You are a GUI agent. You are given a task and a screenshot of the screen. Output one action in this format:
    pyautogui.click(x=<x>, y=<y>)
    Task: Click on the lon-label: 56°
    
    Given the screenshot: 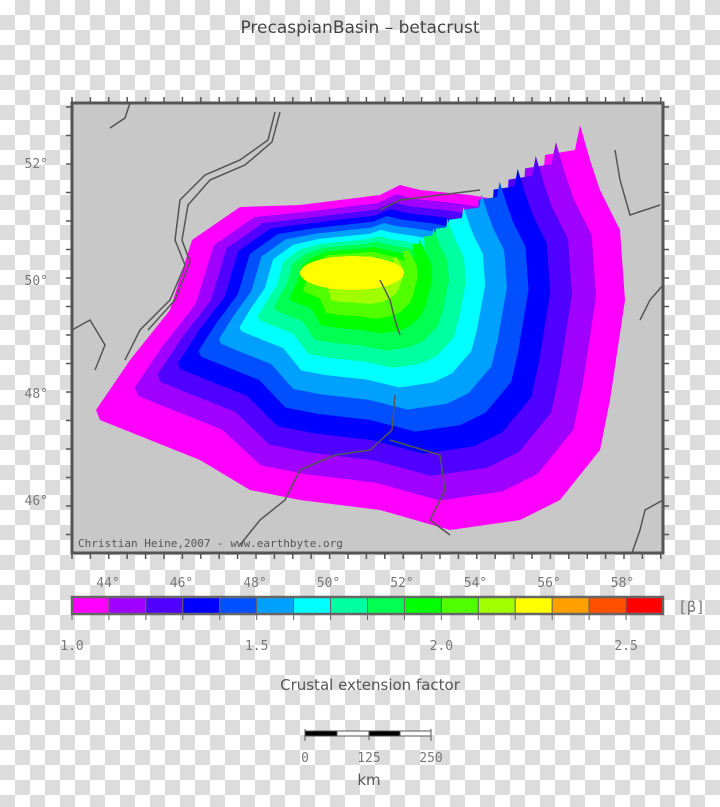 What is the action you would take?
    pyautogui.click(x=548, y=583)
    